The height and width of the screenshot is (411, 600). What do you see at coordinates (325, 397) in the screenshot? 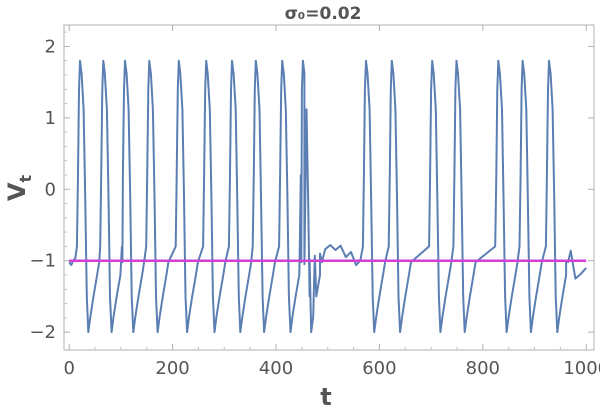
I see `x-axis-label: t` at bounding box center [325, 397].